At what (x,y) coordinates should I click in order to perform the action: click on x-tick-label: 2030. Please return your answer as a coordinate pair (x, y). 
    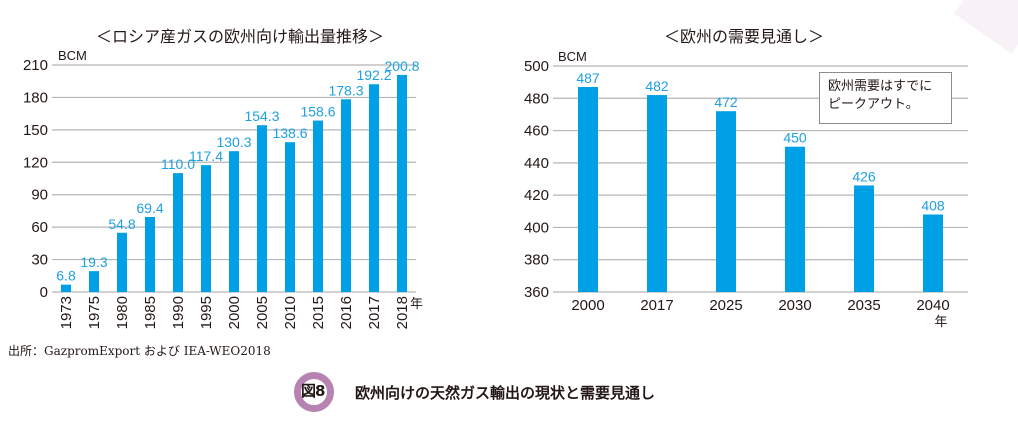
    Looking at the image, I should click on (794, 305).